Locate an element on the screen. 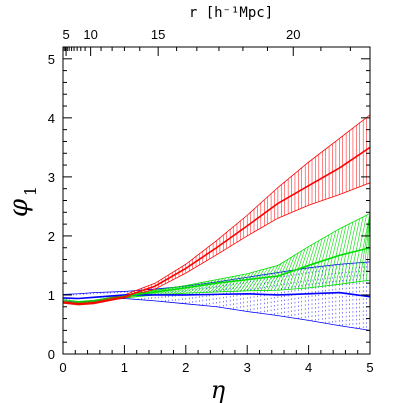 The image size is (403, 403). x-tick-label: 4 is located at coordinates (308, 367).